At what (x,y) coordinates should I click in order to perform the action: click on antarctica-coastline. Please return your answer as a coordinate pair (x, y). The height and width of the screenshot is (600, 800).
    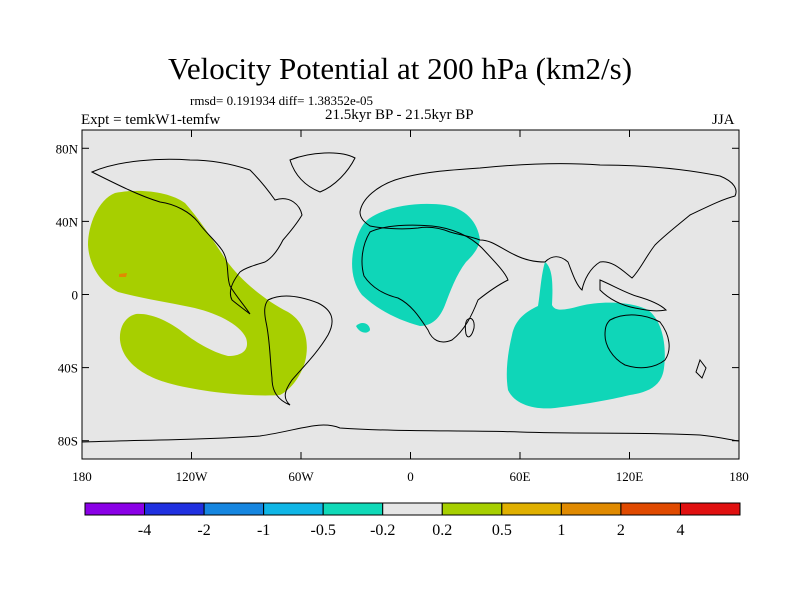
    Looking at the image, I should click on (410, 433).